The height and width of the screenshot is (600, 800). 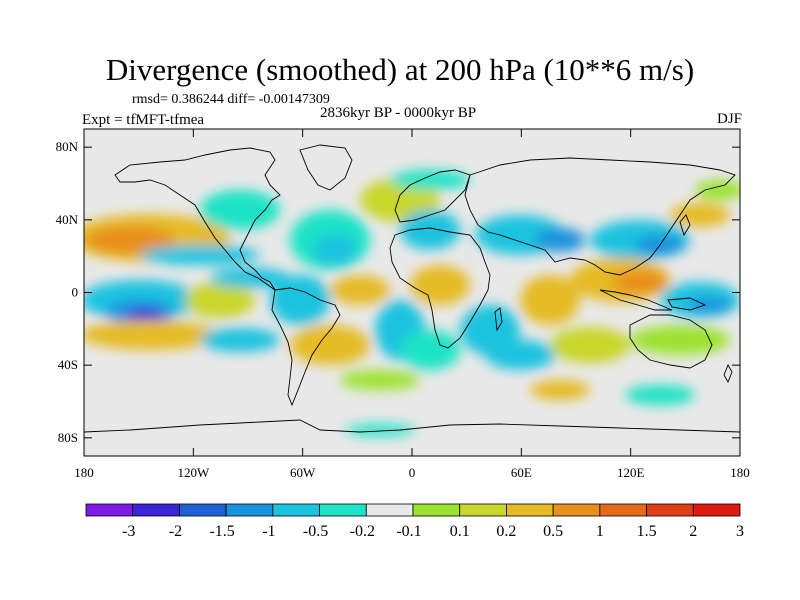 I want to click on colorbar-label: -3, so click(x=128, y=531).